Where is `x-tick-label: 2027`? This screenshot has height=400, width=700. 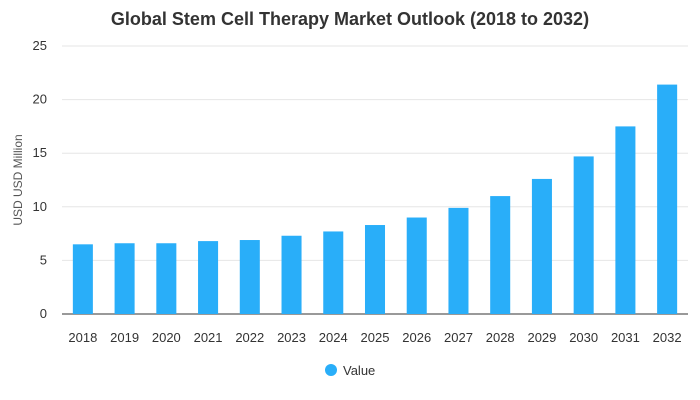 x-tick-label: 2027 is located at coordinates (458, 337).